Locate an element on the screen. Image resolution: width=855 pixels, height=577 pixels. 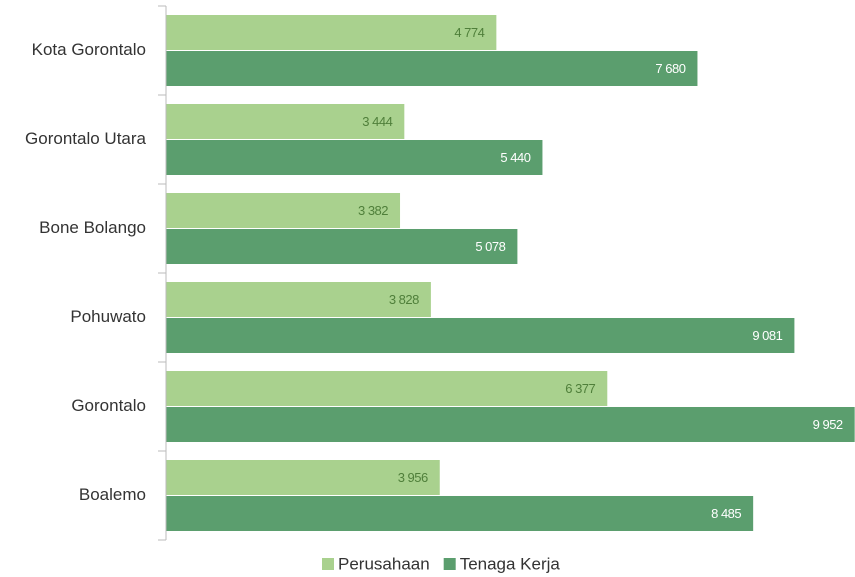
y-tick-label: Kota Gorontalo is located at coordinates (89, 49).